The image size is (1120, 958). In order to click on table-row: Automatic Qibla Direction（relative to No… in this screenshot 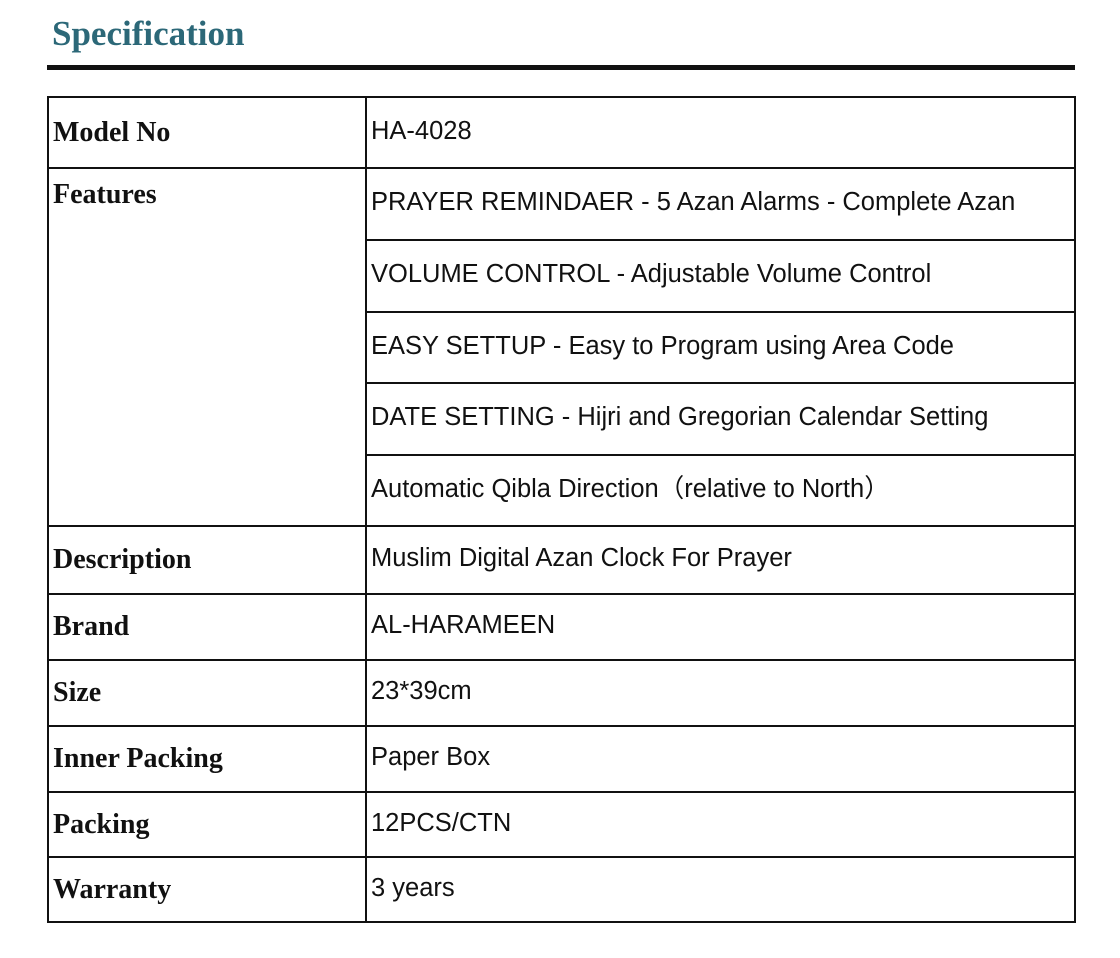, I will do `click(562, 490)`.